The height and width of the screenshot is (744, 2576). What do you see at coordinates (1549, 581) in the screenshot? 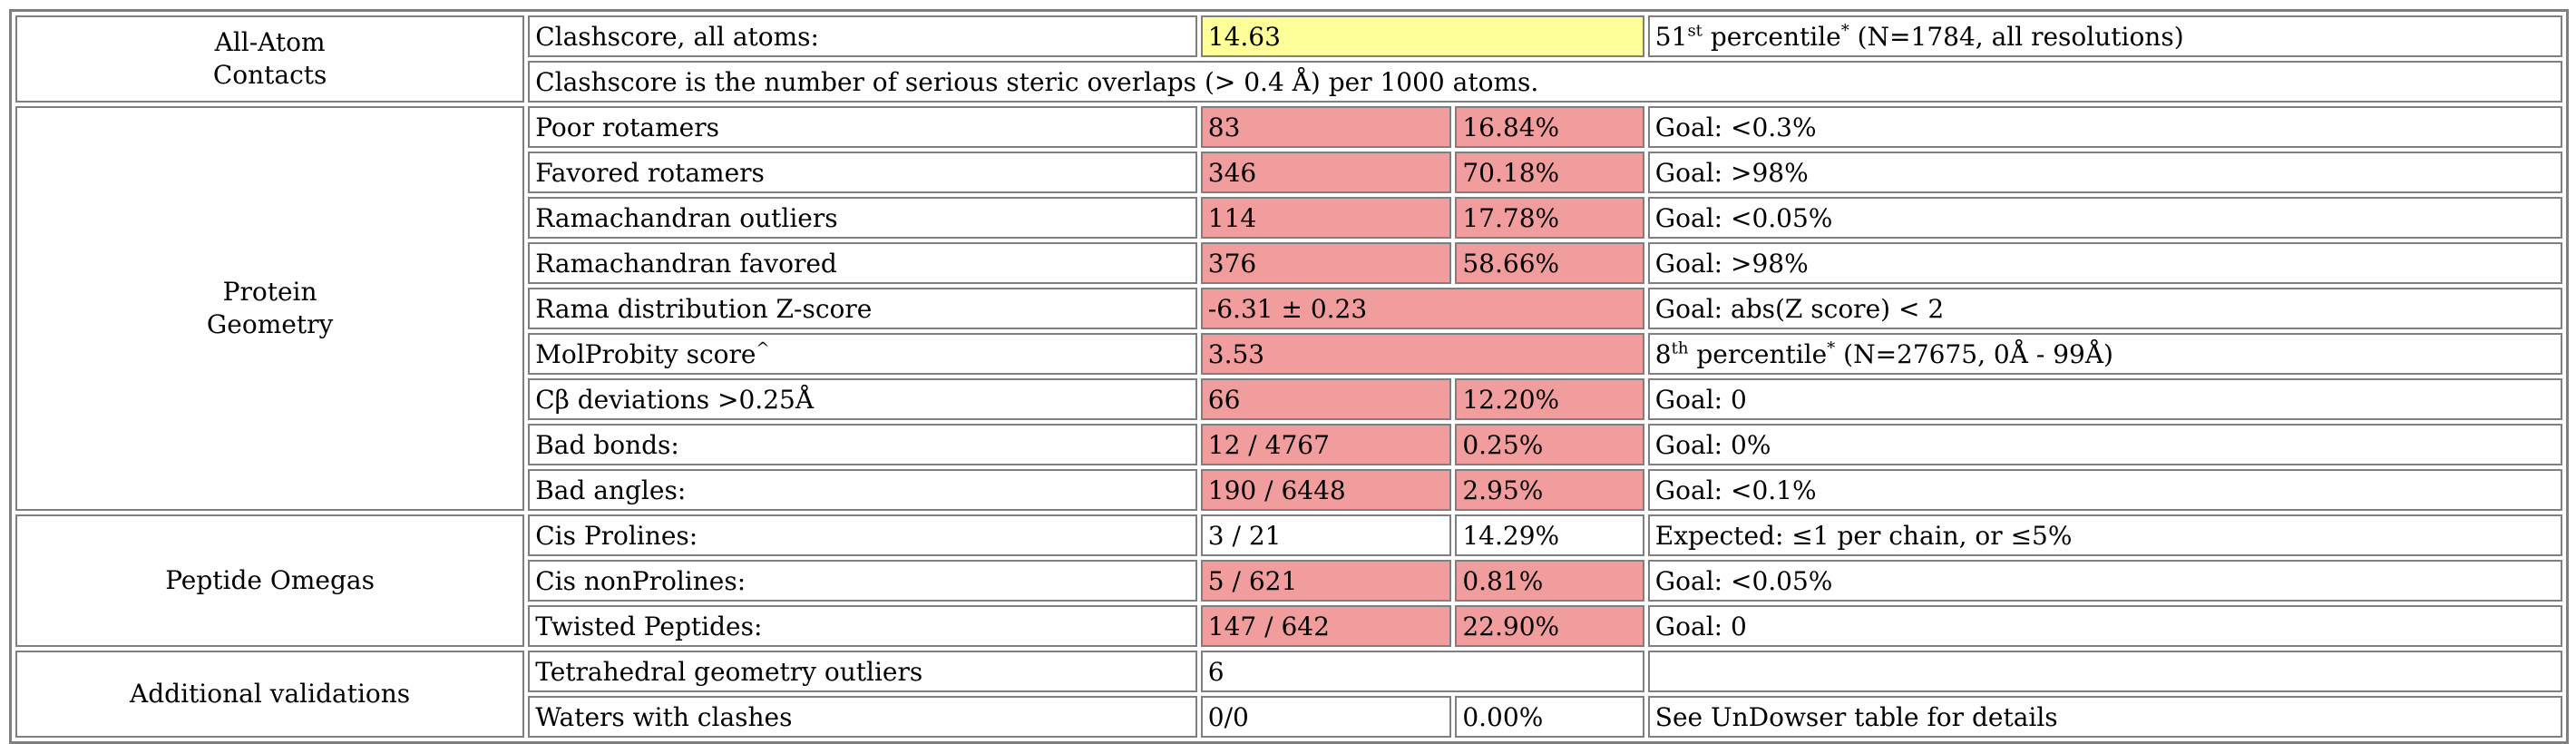
I see `metric-percent-cis-nonprolines: 0.81%` at bounding box center [1549, 581].